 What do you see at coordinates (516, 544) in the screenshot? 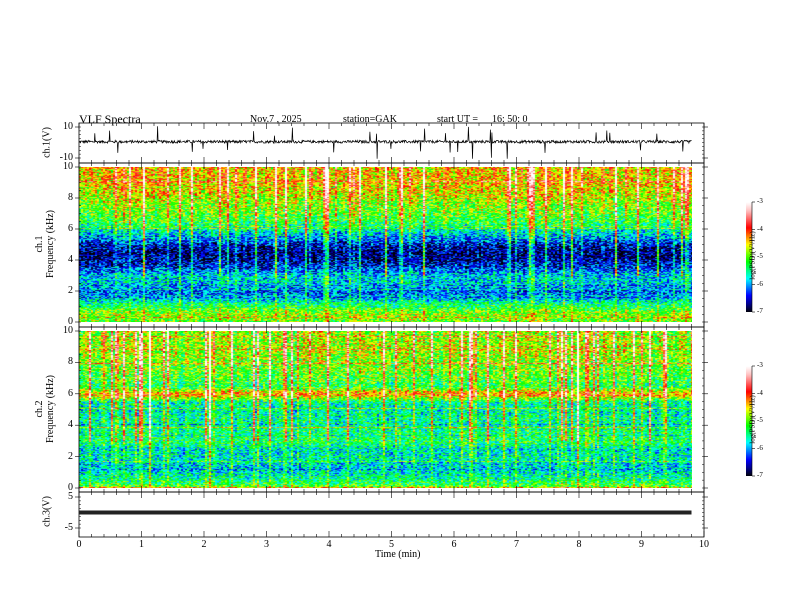
I see `x-tick-label: 7` at bounding box center [516, 544].